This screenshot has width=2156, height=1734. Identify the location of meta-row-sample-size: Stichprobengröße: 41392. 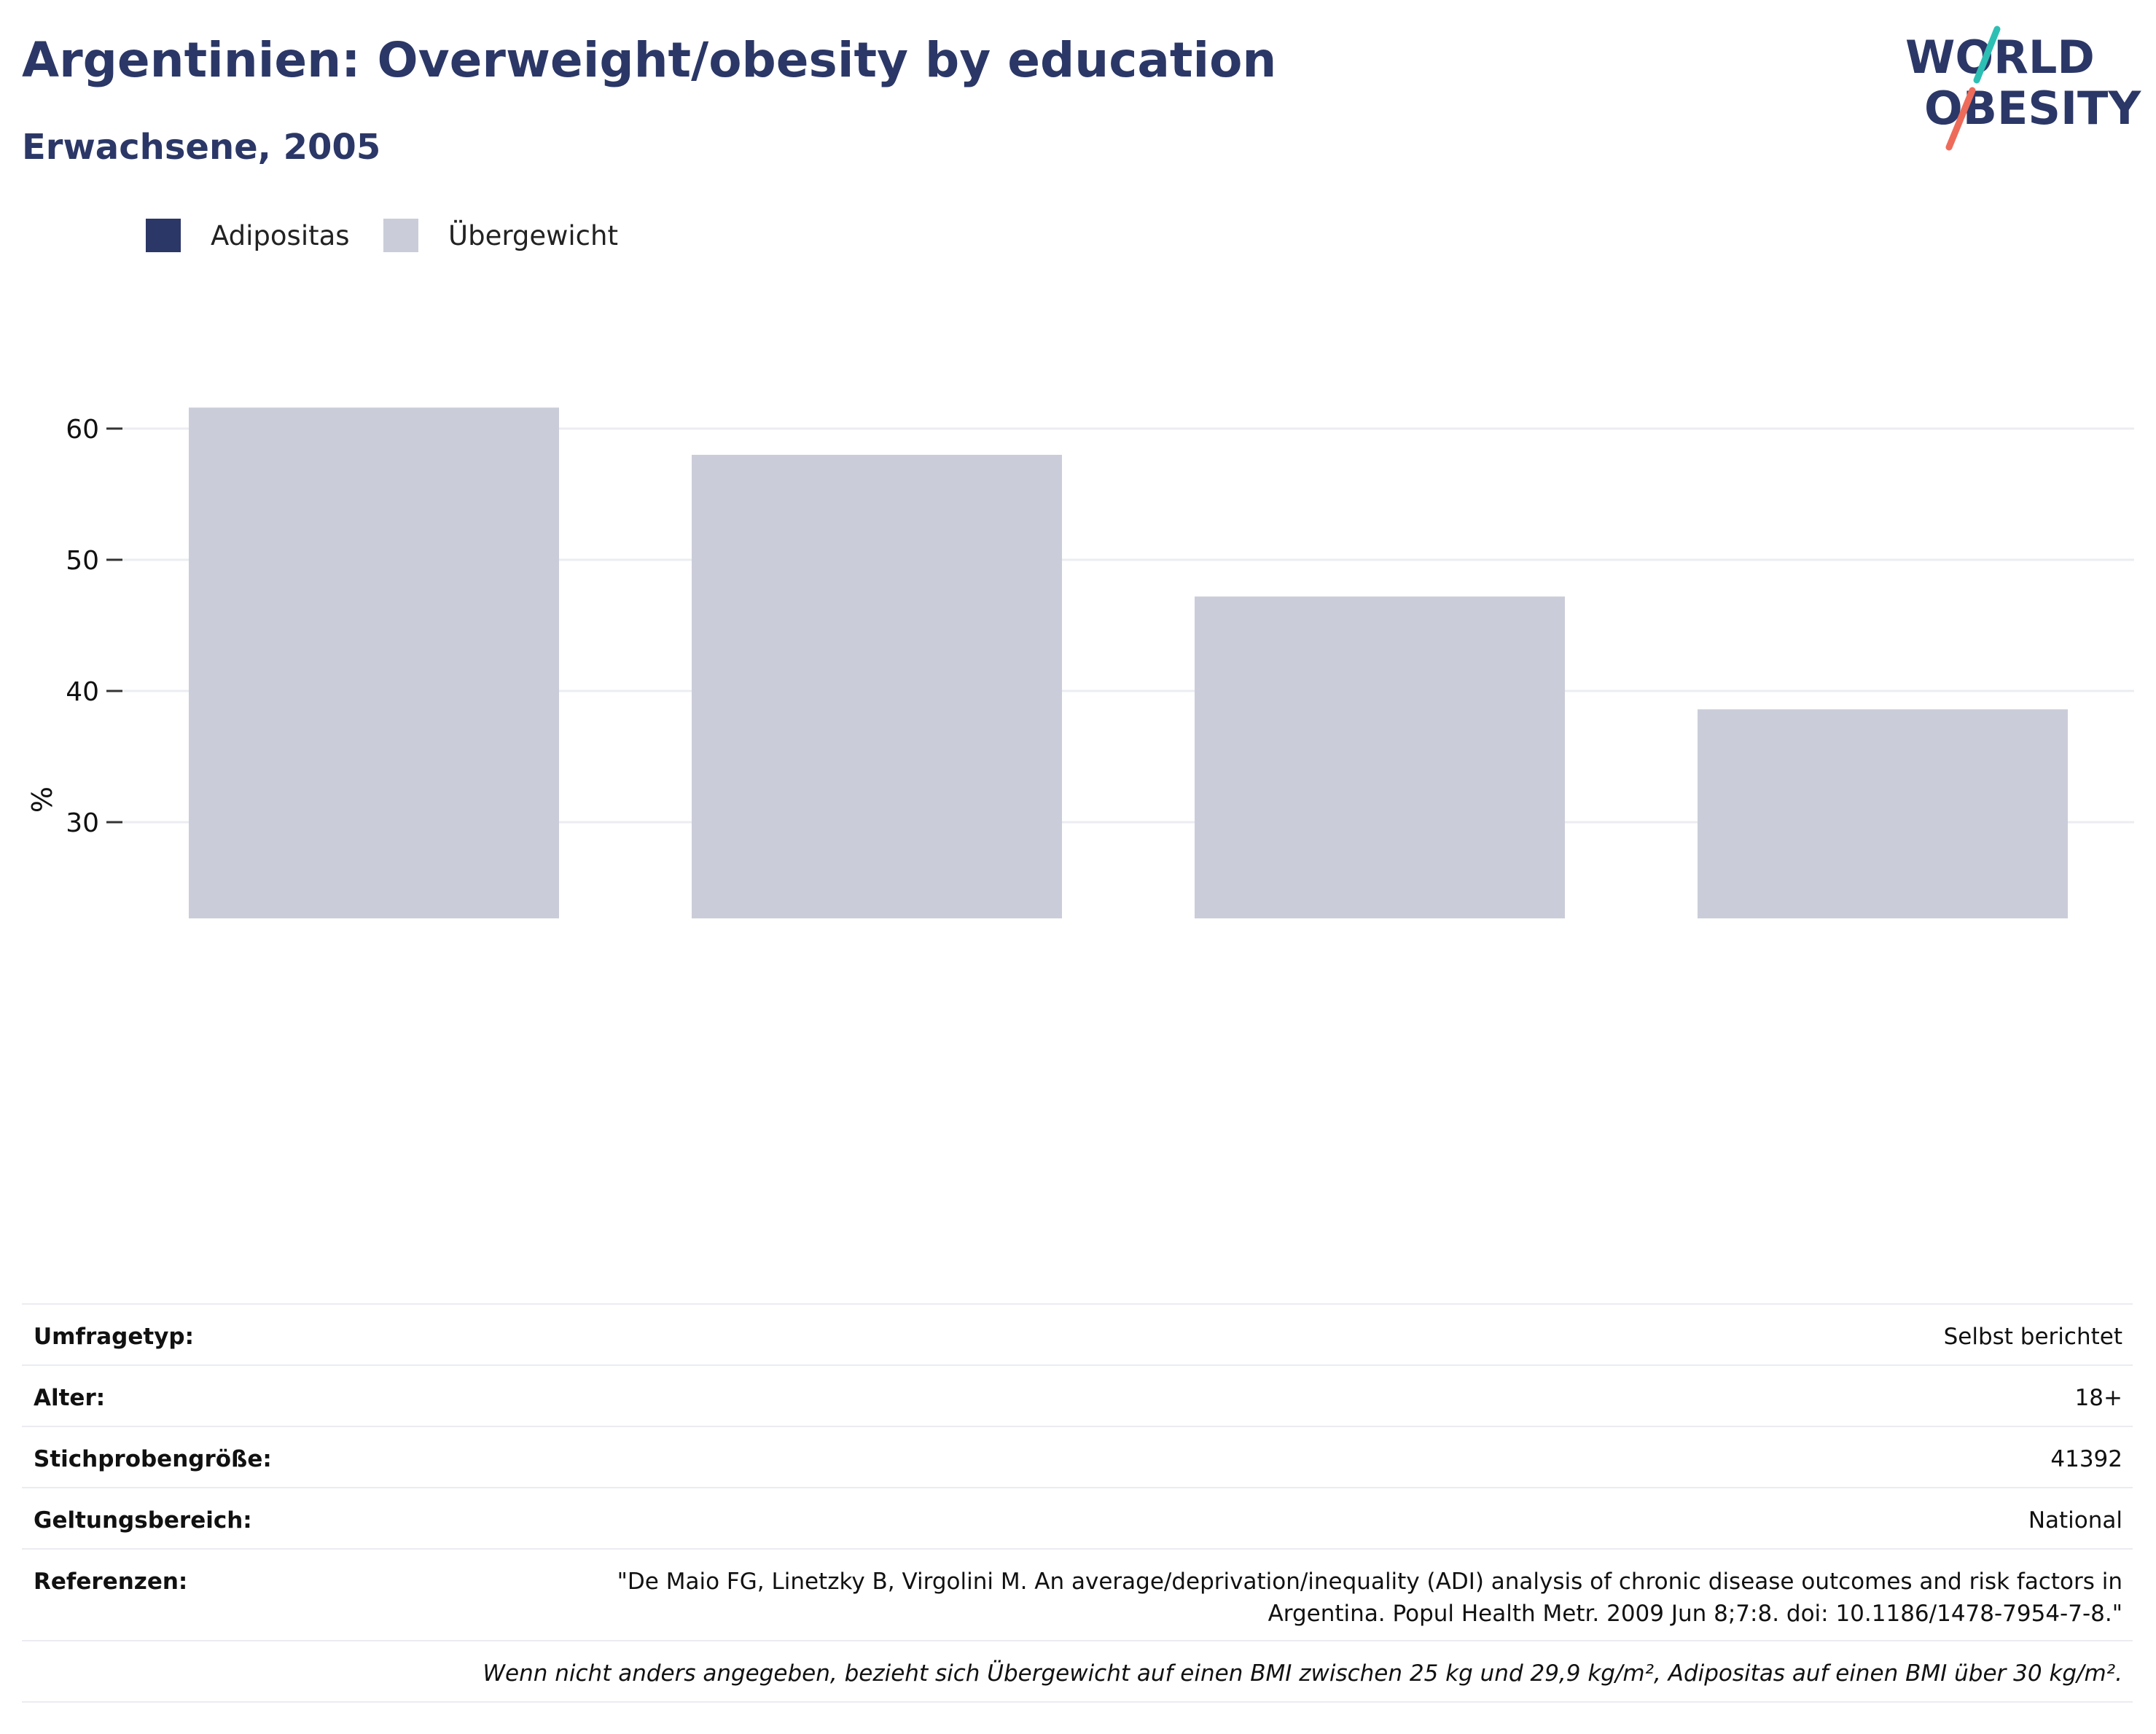
(1077, 1457).